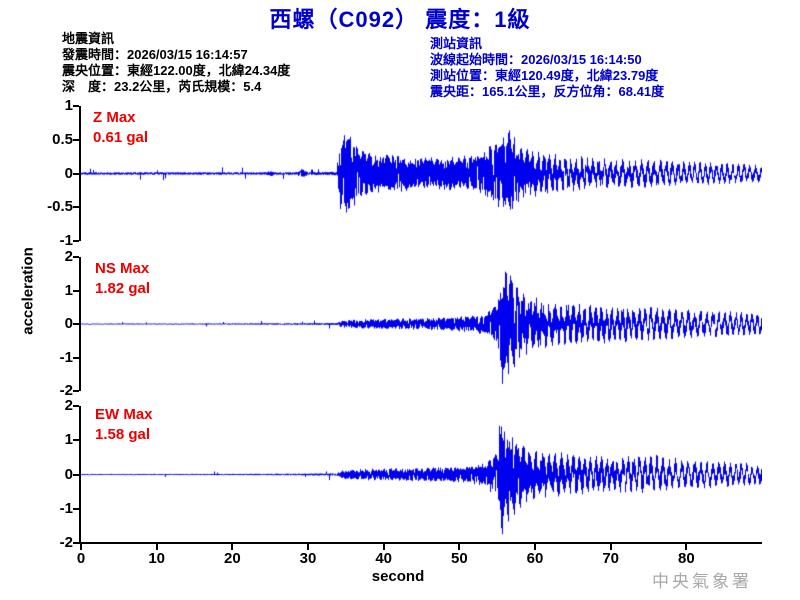 The image size is (800, 600). What do you see at coordinates (68, 256) in the screenshot?
I see `y-tick-label-ns: 2` at bounding box center [68, 256].